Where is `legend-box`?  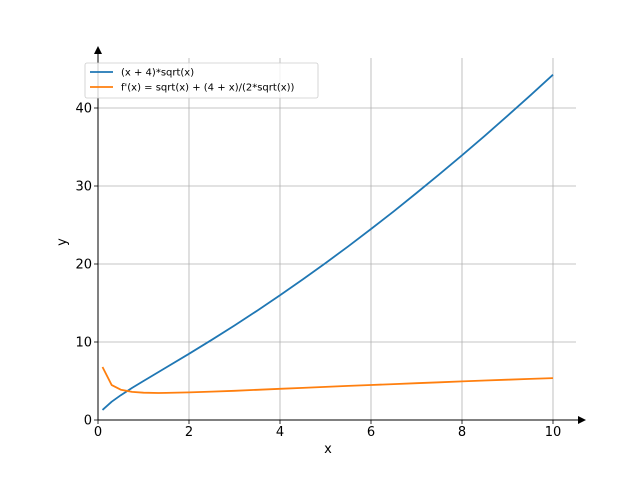
legend-box is located at coordinates (201, 80).